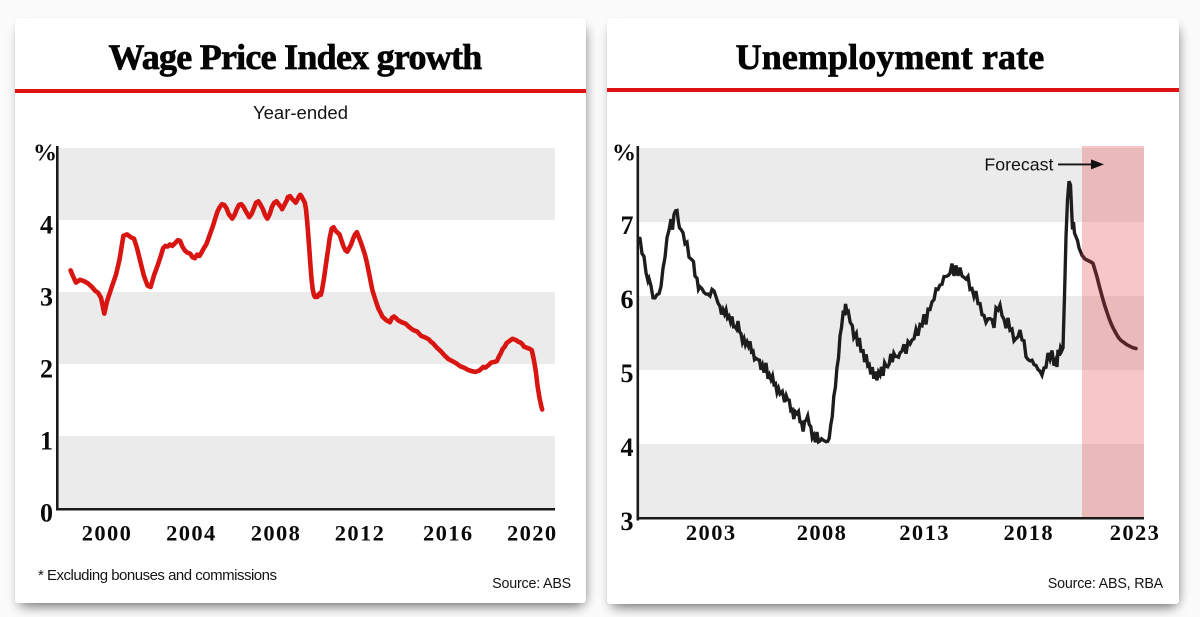 This screenshot has width=1200, height=617. What do you see at coordinates (627, 225) in the screenshot?
I see `svg-text: 7` at bounding box center [627, 225].